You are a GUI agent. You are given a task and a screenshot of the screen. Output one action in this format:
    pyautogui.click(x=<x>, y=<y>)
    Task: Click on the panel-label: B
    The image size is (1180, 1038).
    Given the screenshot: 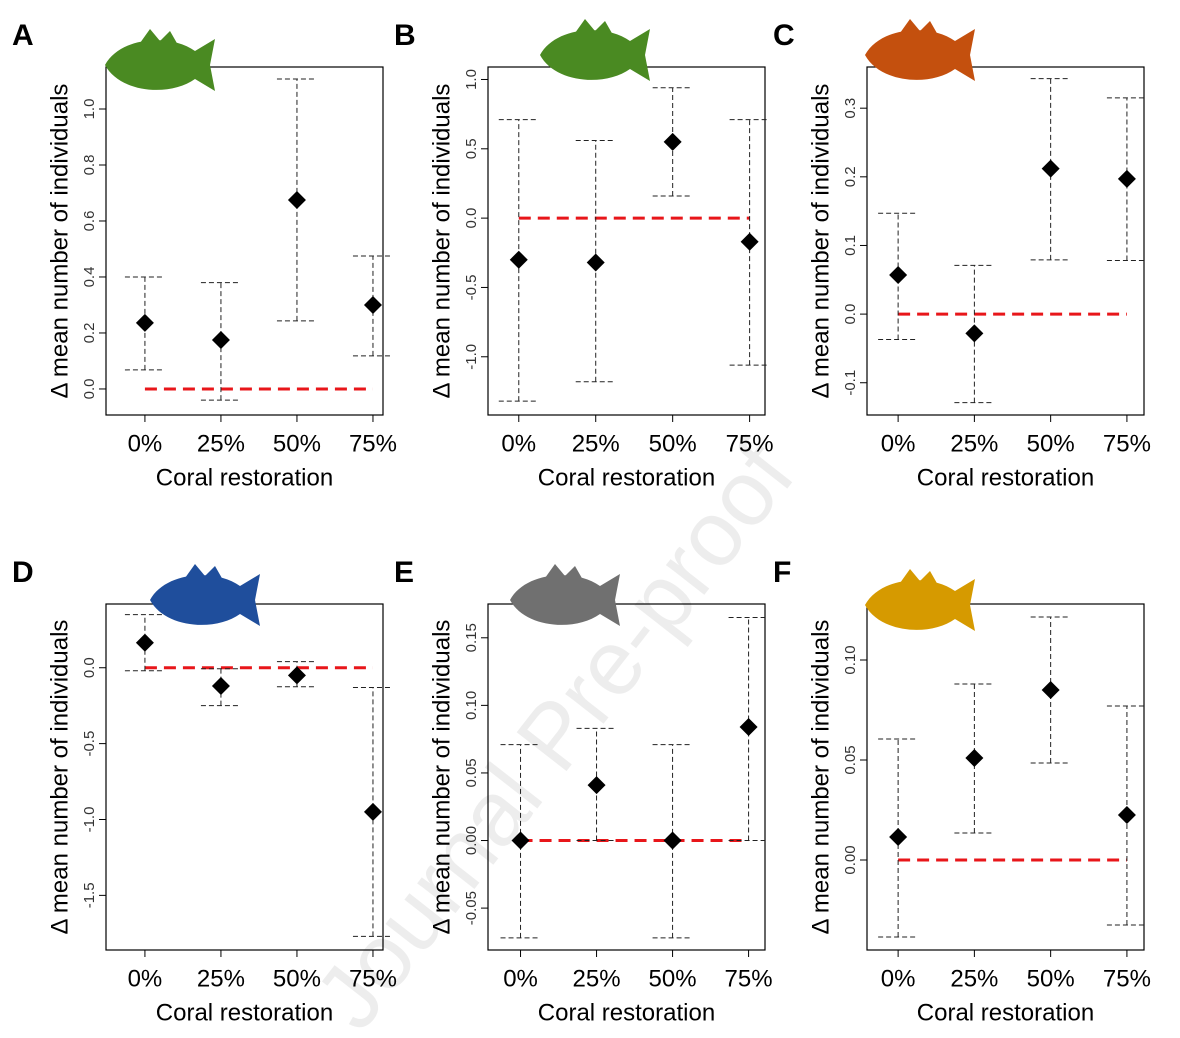 What is the action you would take?
    pyautogui.click(x=405, y=35)
    